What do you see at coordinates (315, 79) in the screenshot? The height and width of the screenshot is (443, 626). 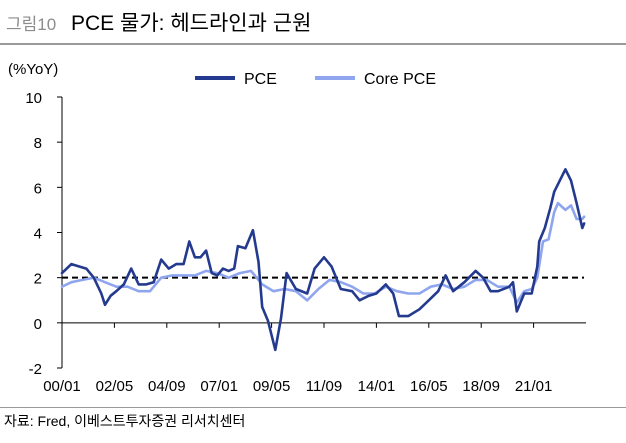 I see `legend: PCE Core PCE` at bounding box center [315, 79].